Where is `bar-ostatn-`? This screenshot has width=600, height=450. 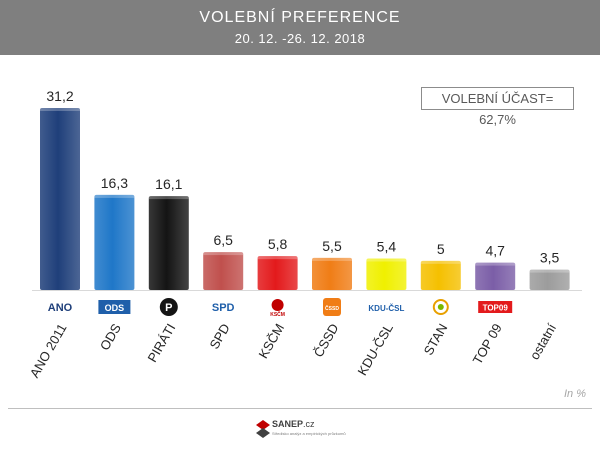
bar-ostatn- is located at coordinates (549, 279).